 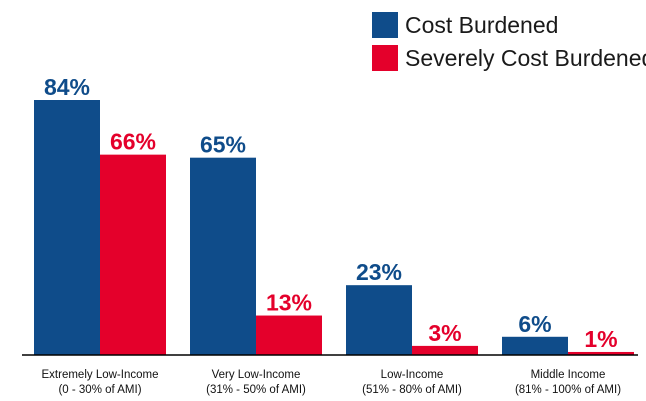 I want to click on x-tick-label-2-range: (51% - 80% of AMI), so click(x=412, y=390).